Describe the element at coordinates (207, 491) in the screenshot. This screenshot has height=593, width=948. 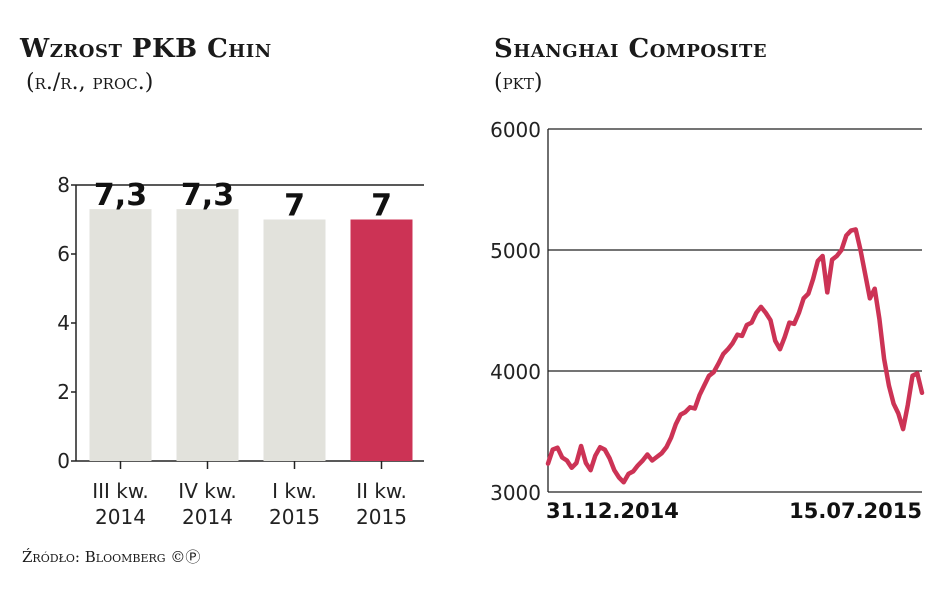
I see `bar-category-label: IV kw.` at that location.